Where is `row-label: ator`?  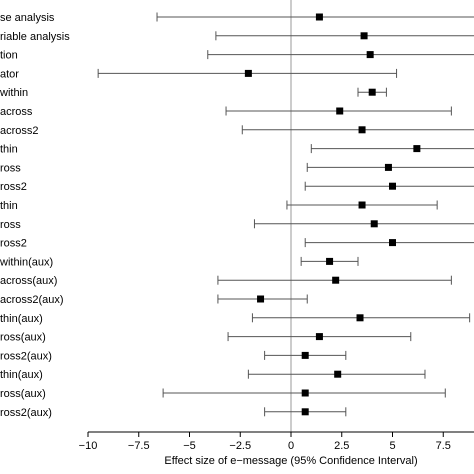
row-label: ator is located at coordinates (9, 74).